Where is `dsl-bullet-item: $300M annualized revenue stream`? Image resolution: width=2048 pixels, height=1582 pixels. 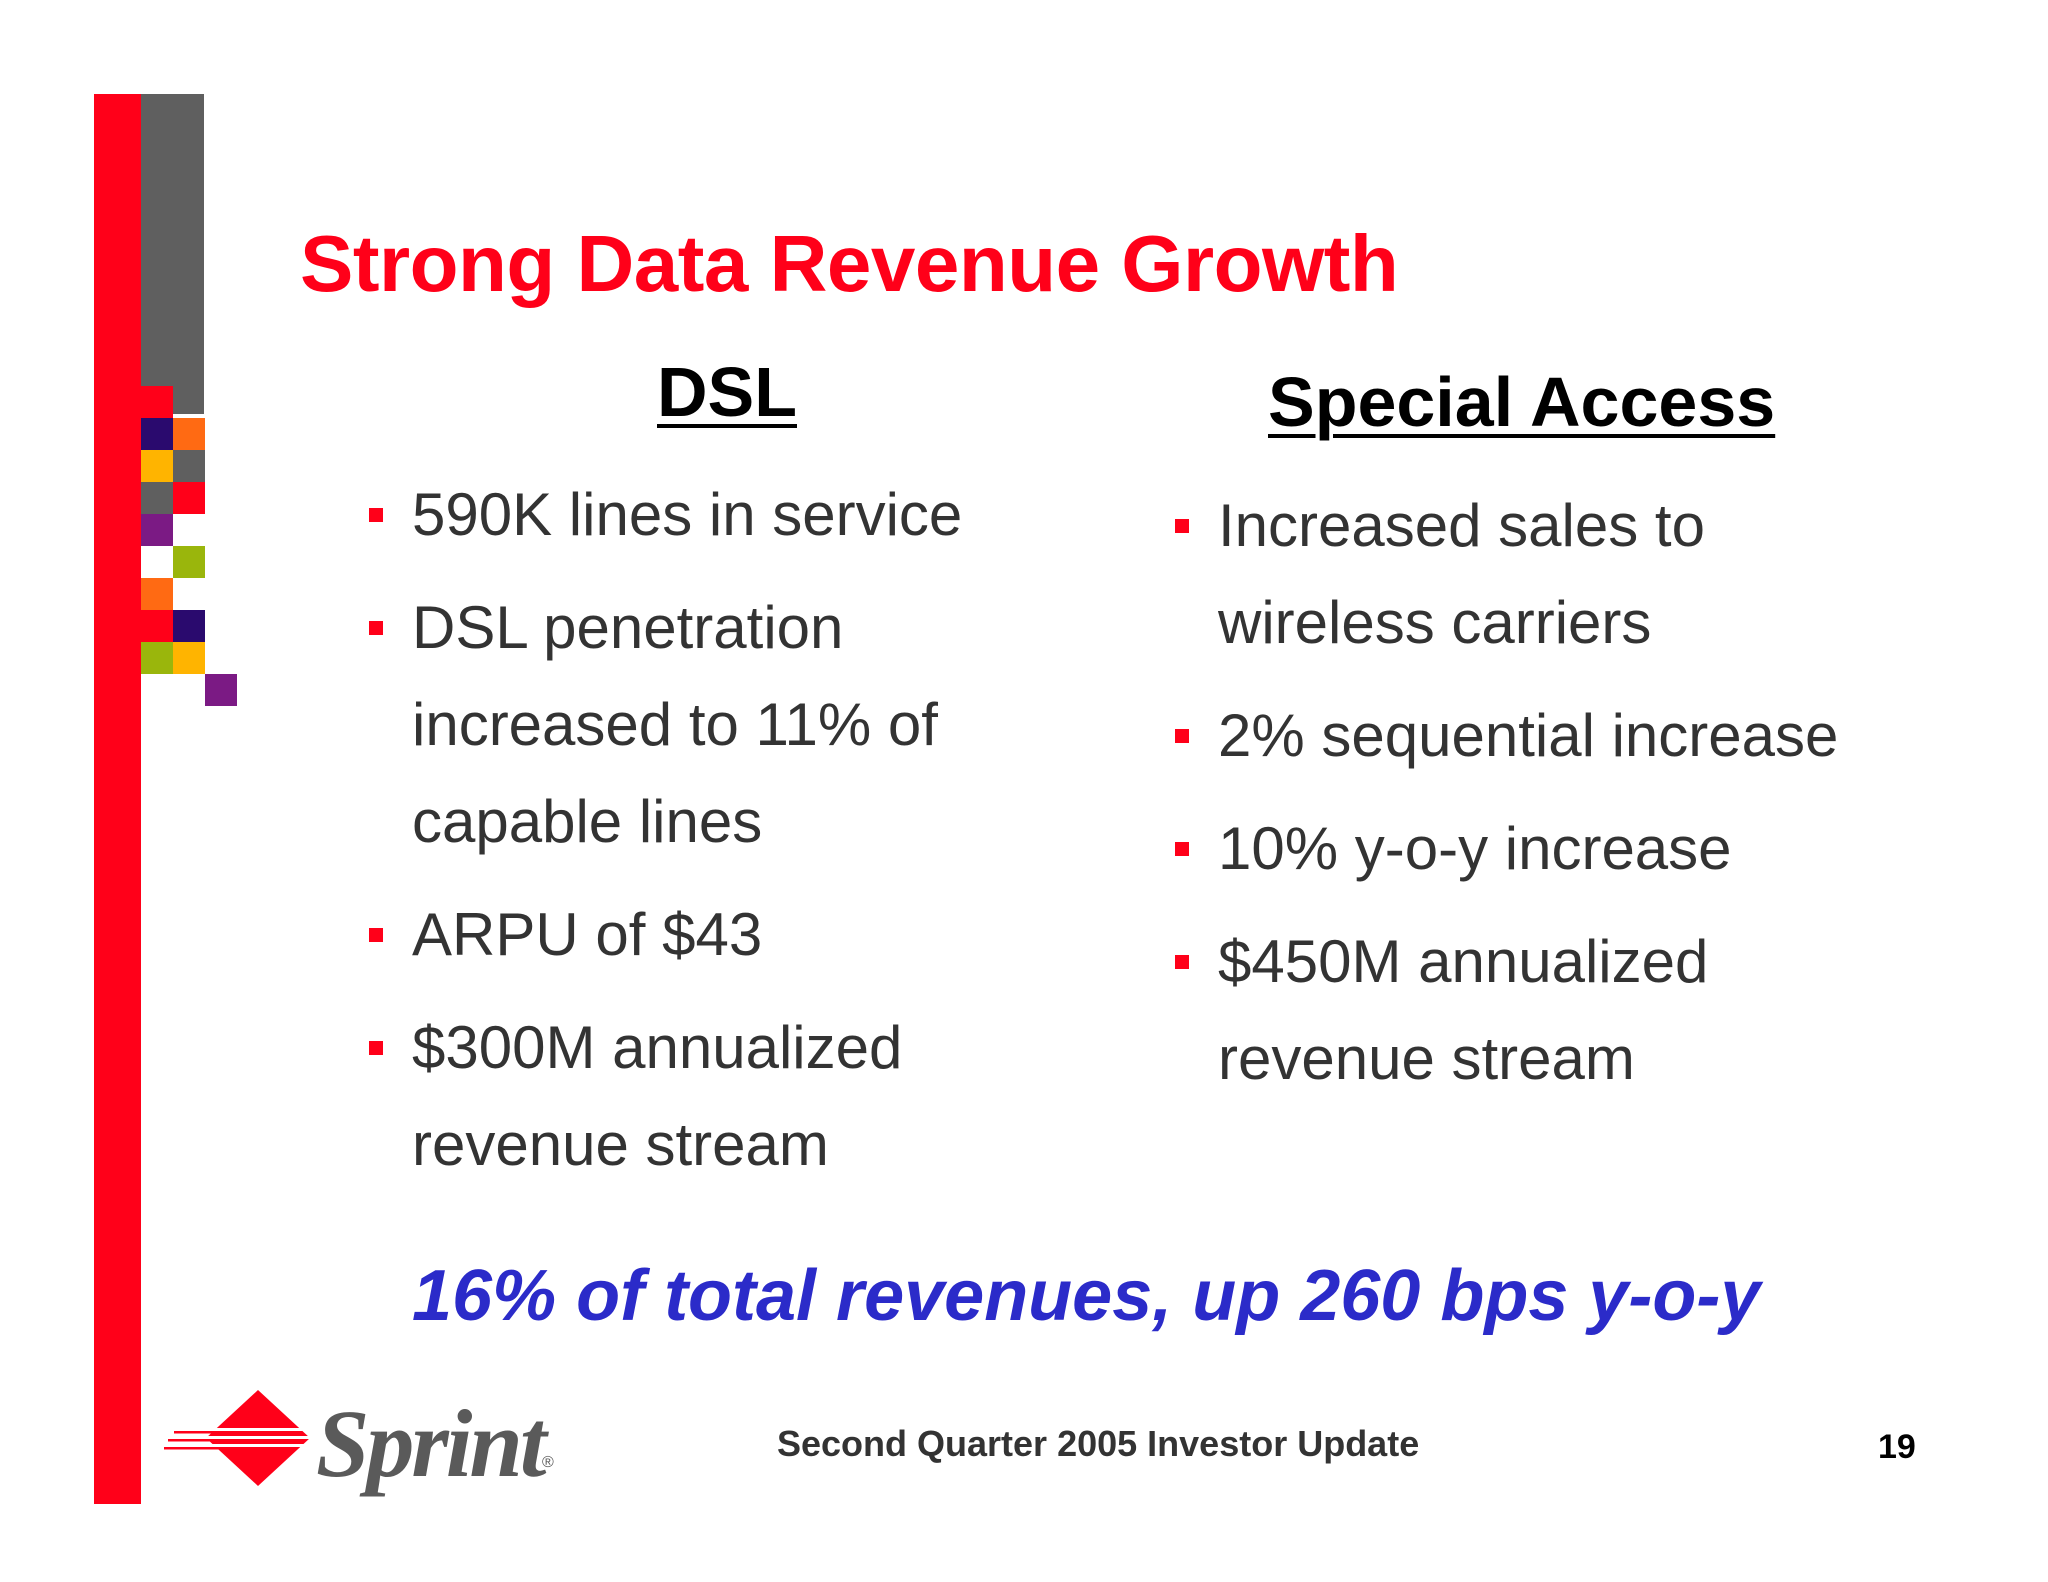 dsl-bullet-item: $300M annualized revenue stream is located at coordinates (700, 1096).